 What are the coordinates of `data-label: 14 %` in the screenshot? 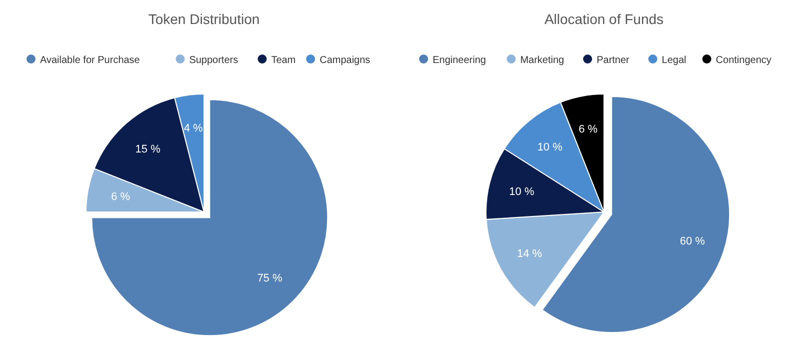 It's located at (529, 254).